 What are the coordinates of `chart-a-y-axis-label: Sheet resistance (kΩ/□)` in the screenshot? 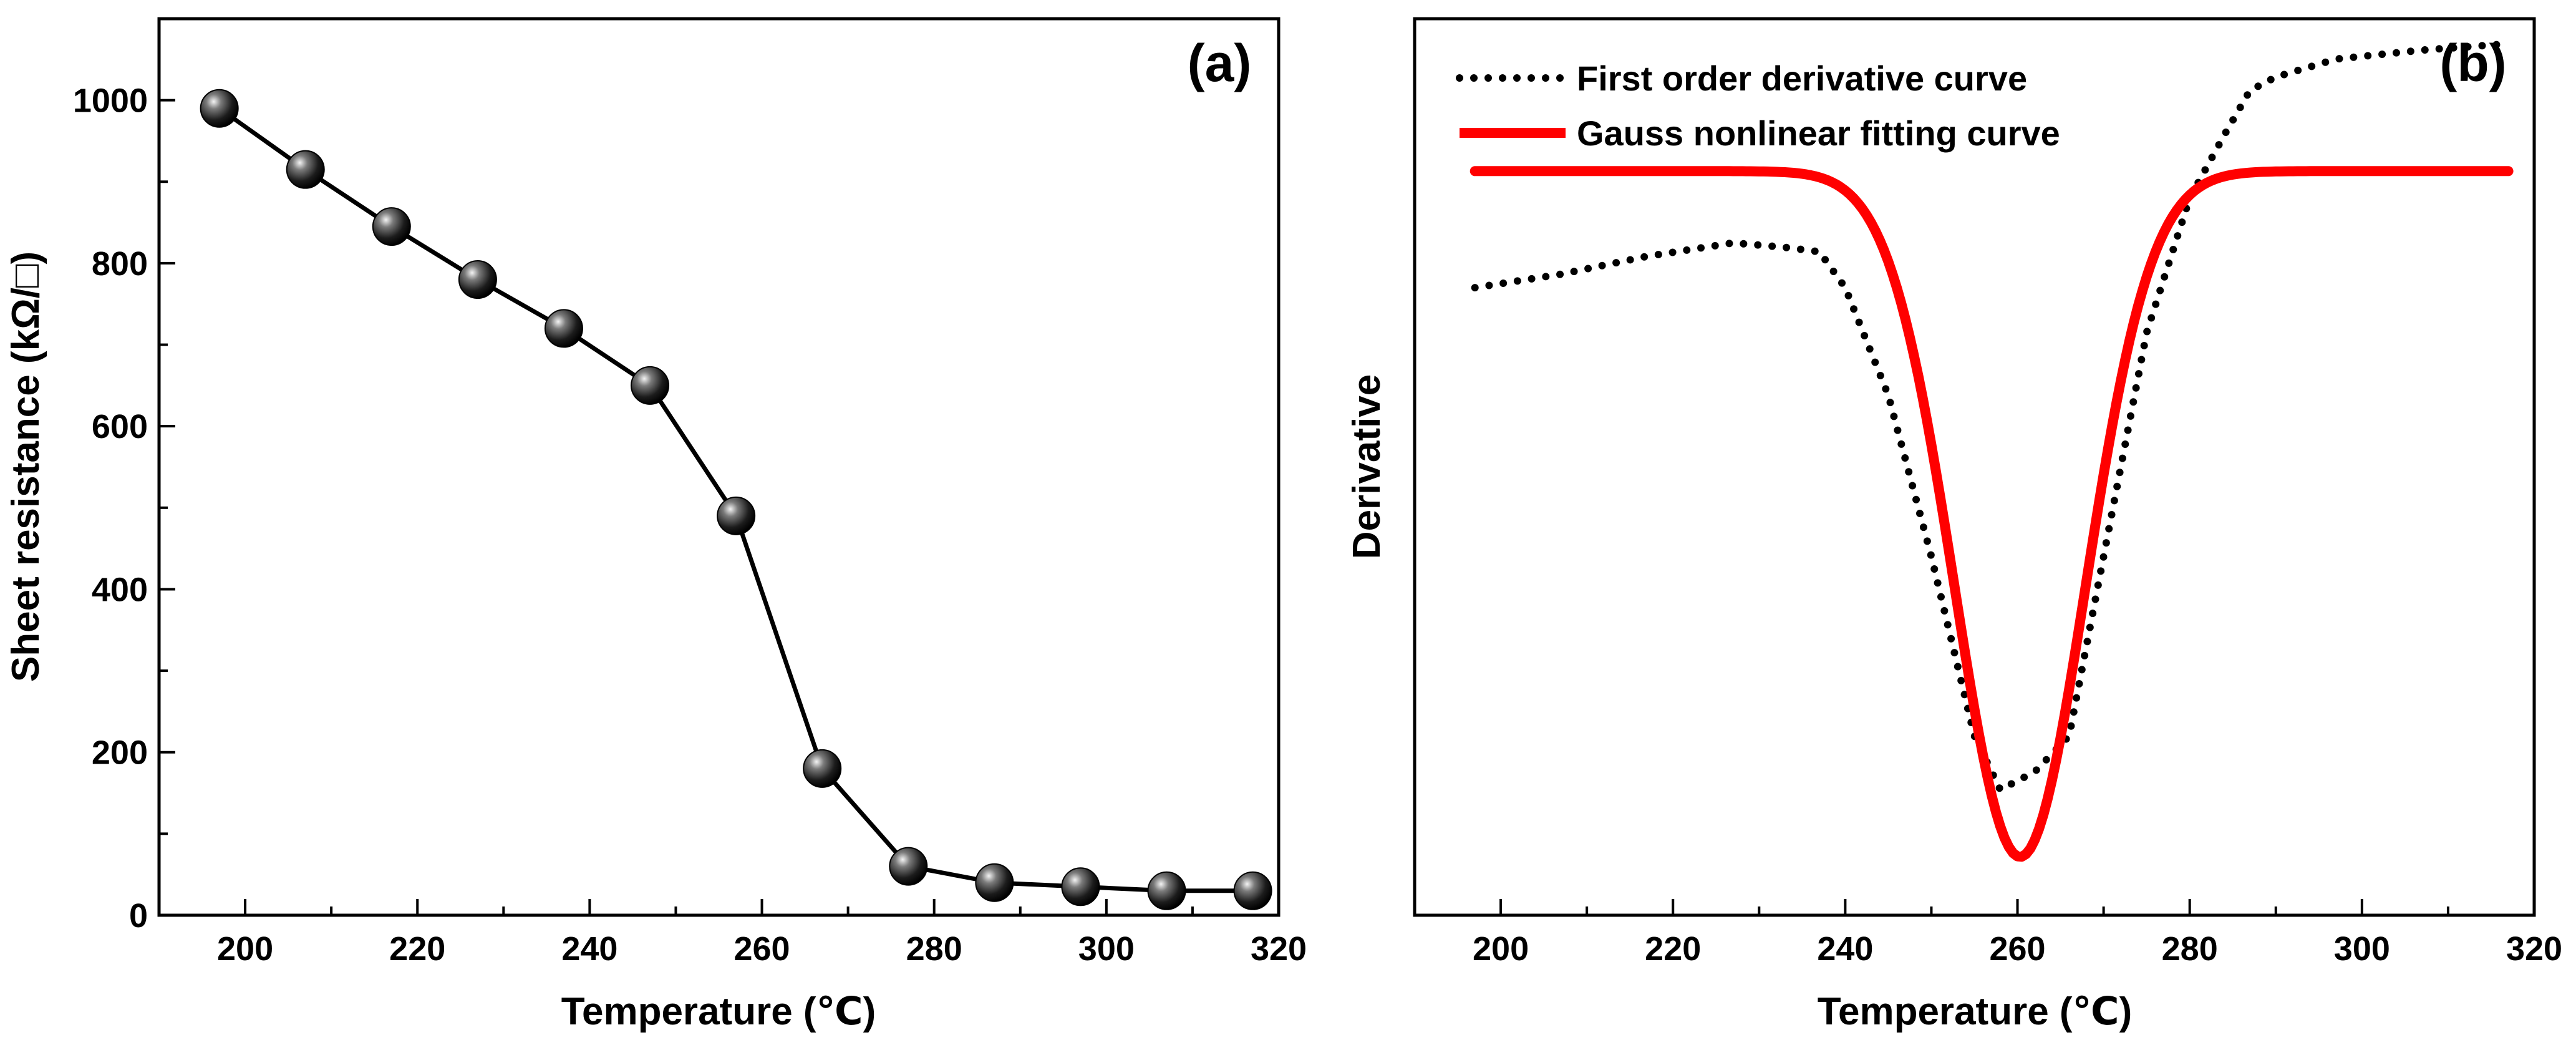 It's located at (25, 467).